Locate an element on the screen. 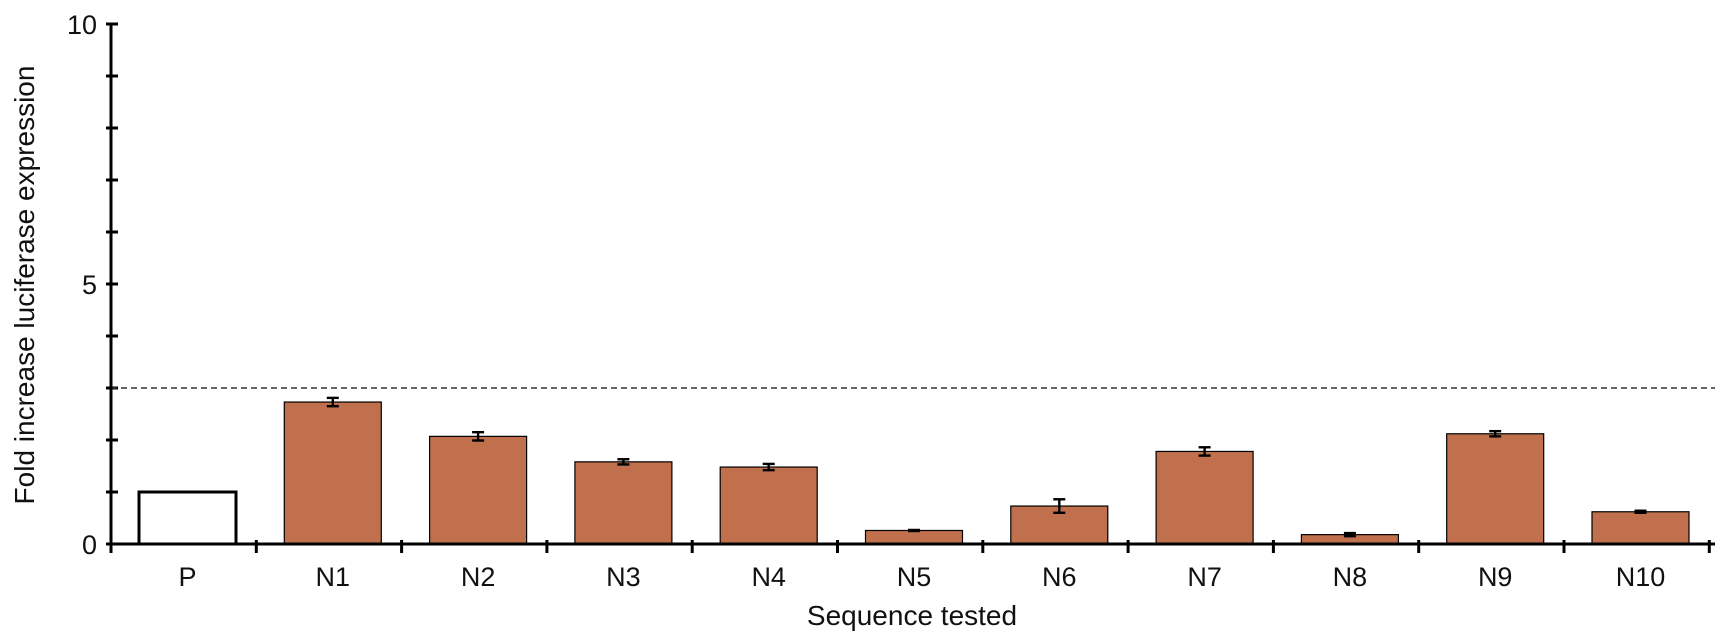  x-tick-label: P is located at coordinates (187, 577).